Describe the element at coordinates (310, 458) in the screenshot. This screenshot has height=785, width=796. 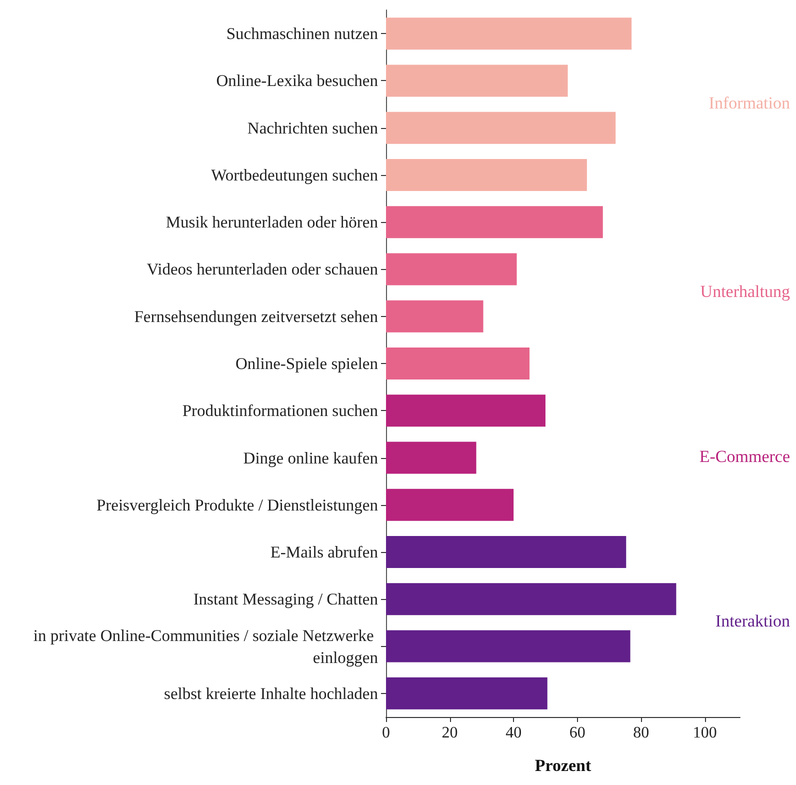
I see `y-tick-label: Dinge online kaufen` at that location.